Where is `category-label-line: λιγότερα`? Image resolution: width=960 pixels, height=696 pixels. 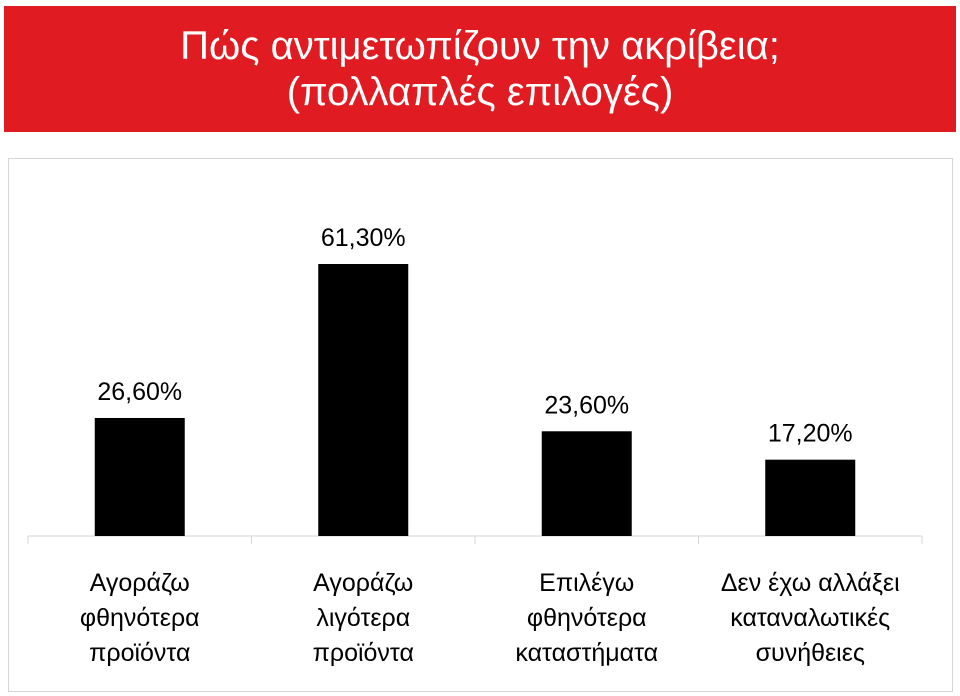
category-label-line: λιγότερα is located at coordinates (363, 618).